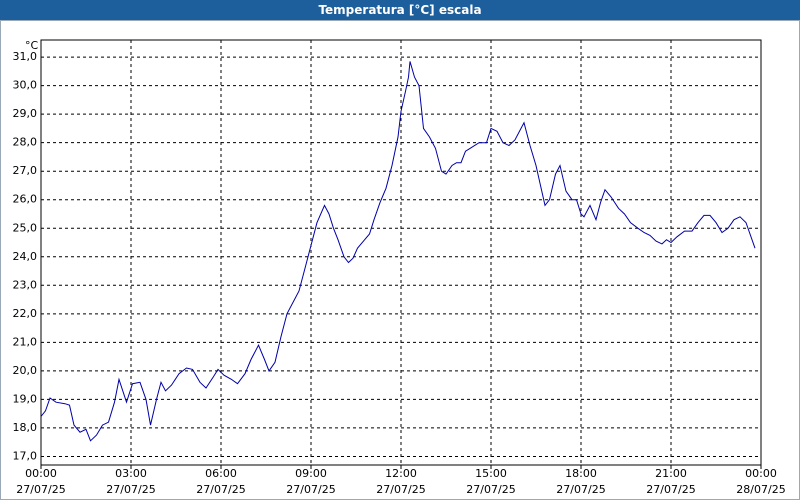  Describe the element at coordinates (401, 473) in the screenshot. I see `x-tick-label: 12:00` at that location.